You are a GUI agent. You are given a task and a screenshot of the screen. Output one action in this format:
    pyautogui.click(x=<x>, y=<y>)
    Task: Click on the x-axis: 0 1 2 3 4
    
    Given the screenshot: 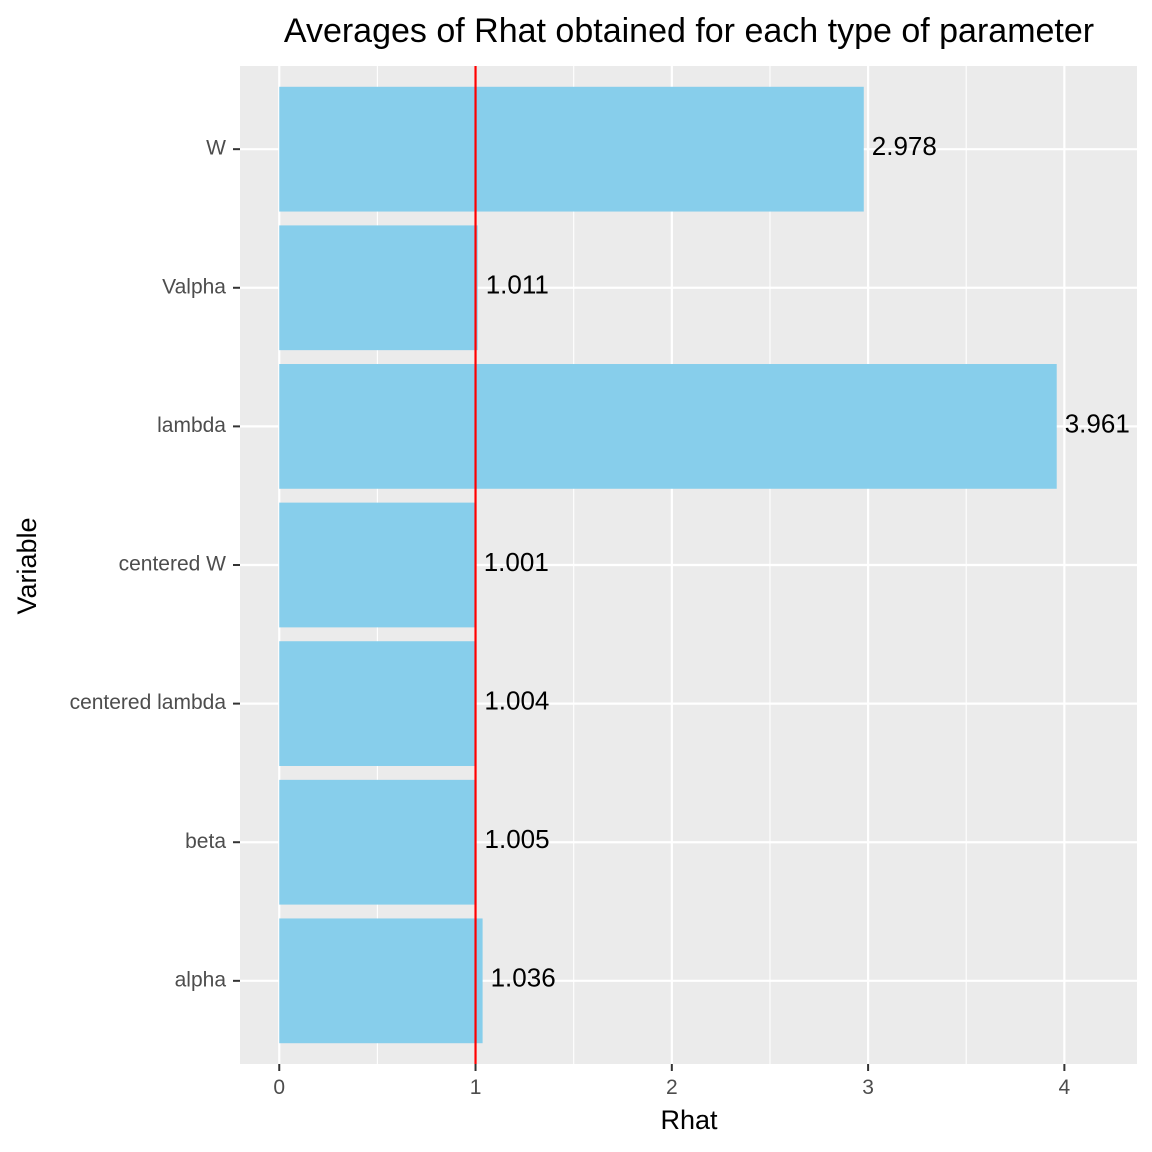 What is the action you would take?
    pyautogui.click(x=672, y=1081)
    